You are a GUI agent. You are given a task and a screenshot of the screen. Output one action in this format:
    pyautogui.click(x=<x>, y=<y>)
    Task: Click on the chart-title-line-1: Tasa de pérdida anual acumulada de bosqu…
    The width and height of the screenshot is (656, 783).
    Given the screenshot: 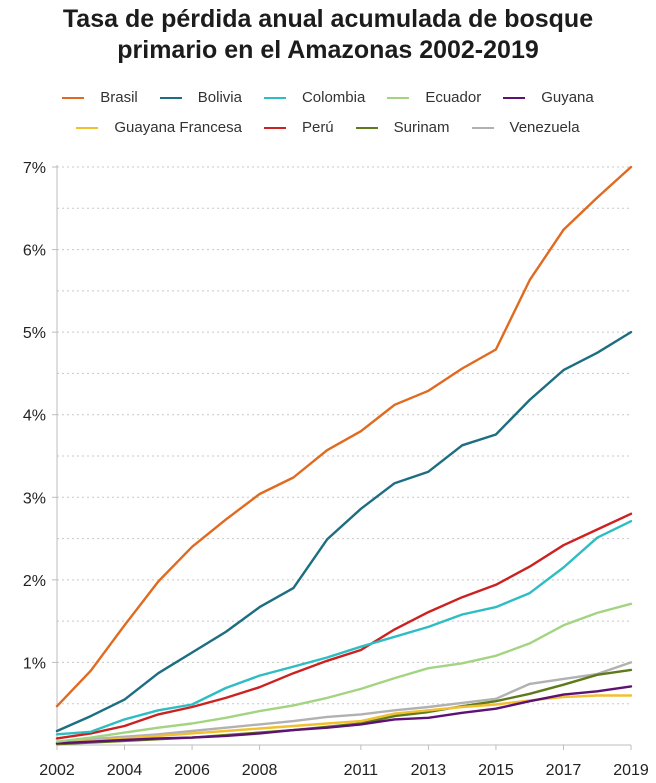 What is the action you would take?
    pyautogui.click(x=328, y=19)
    